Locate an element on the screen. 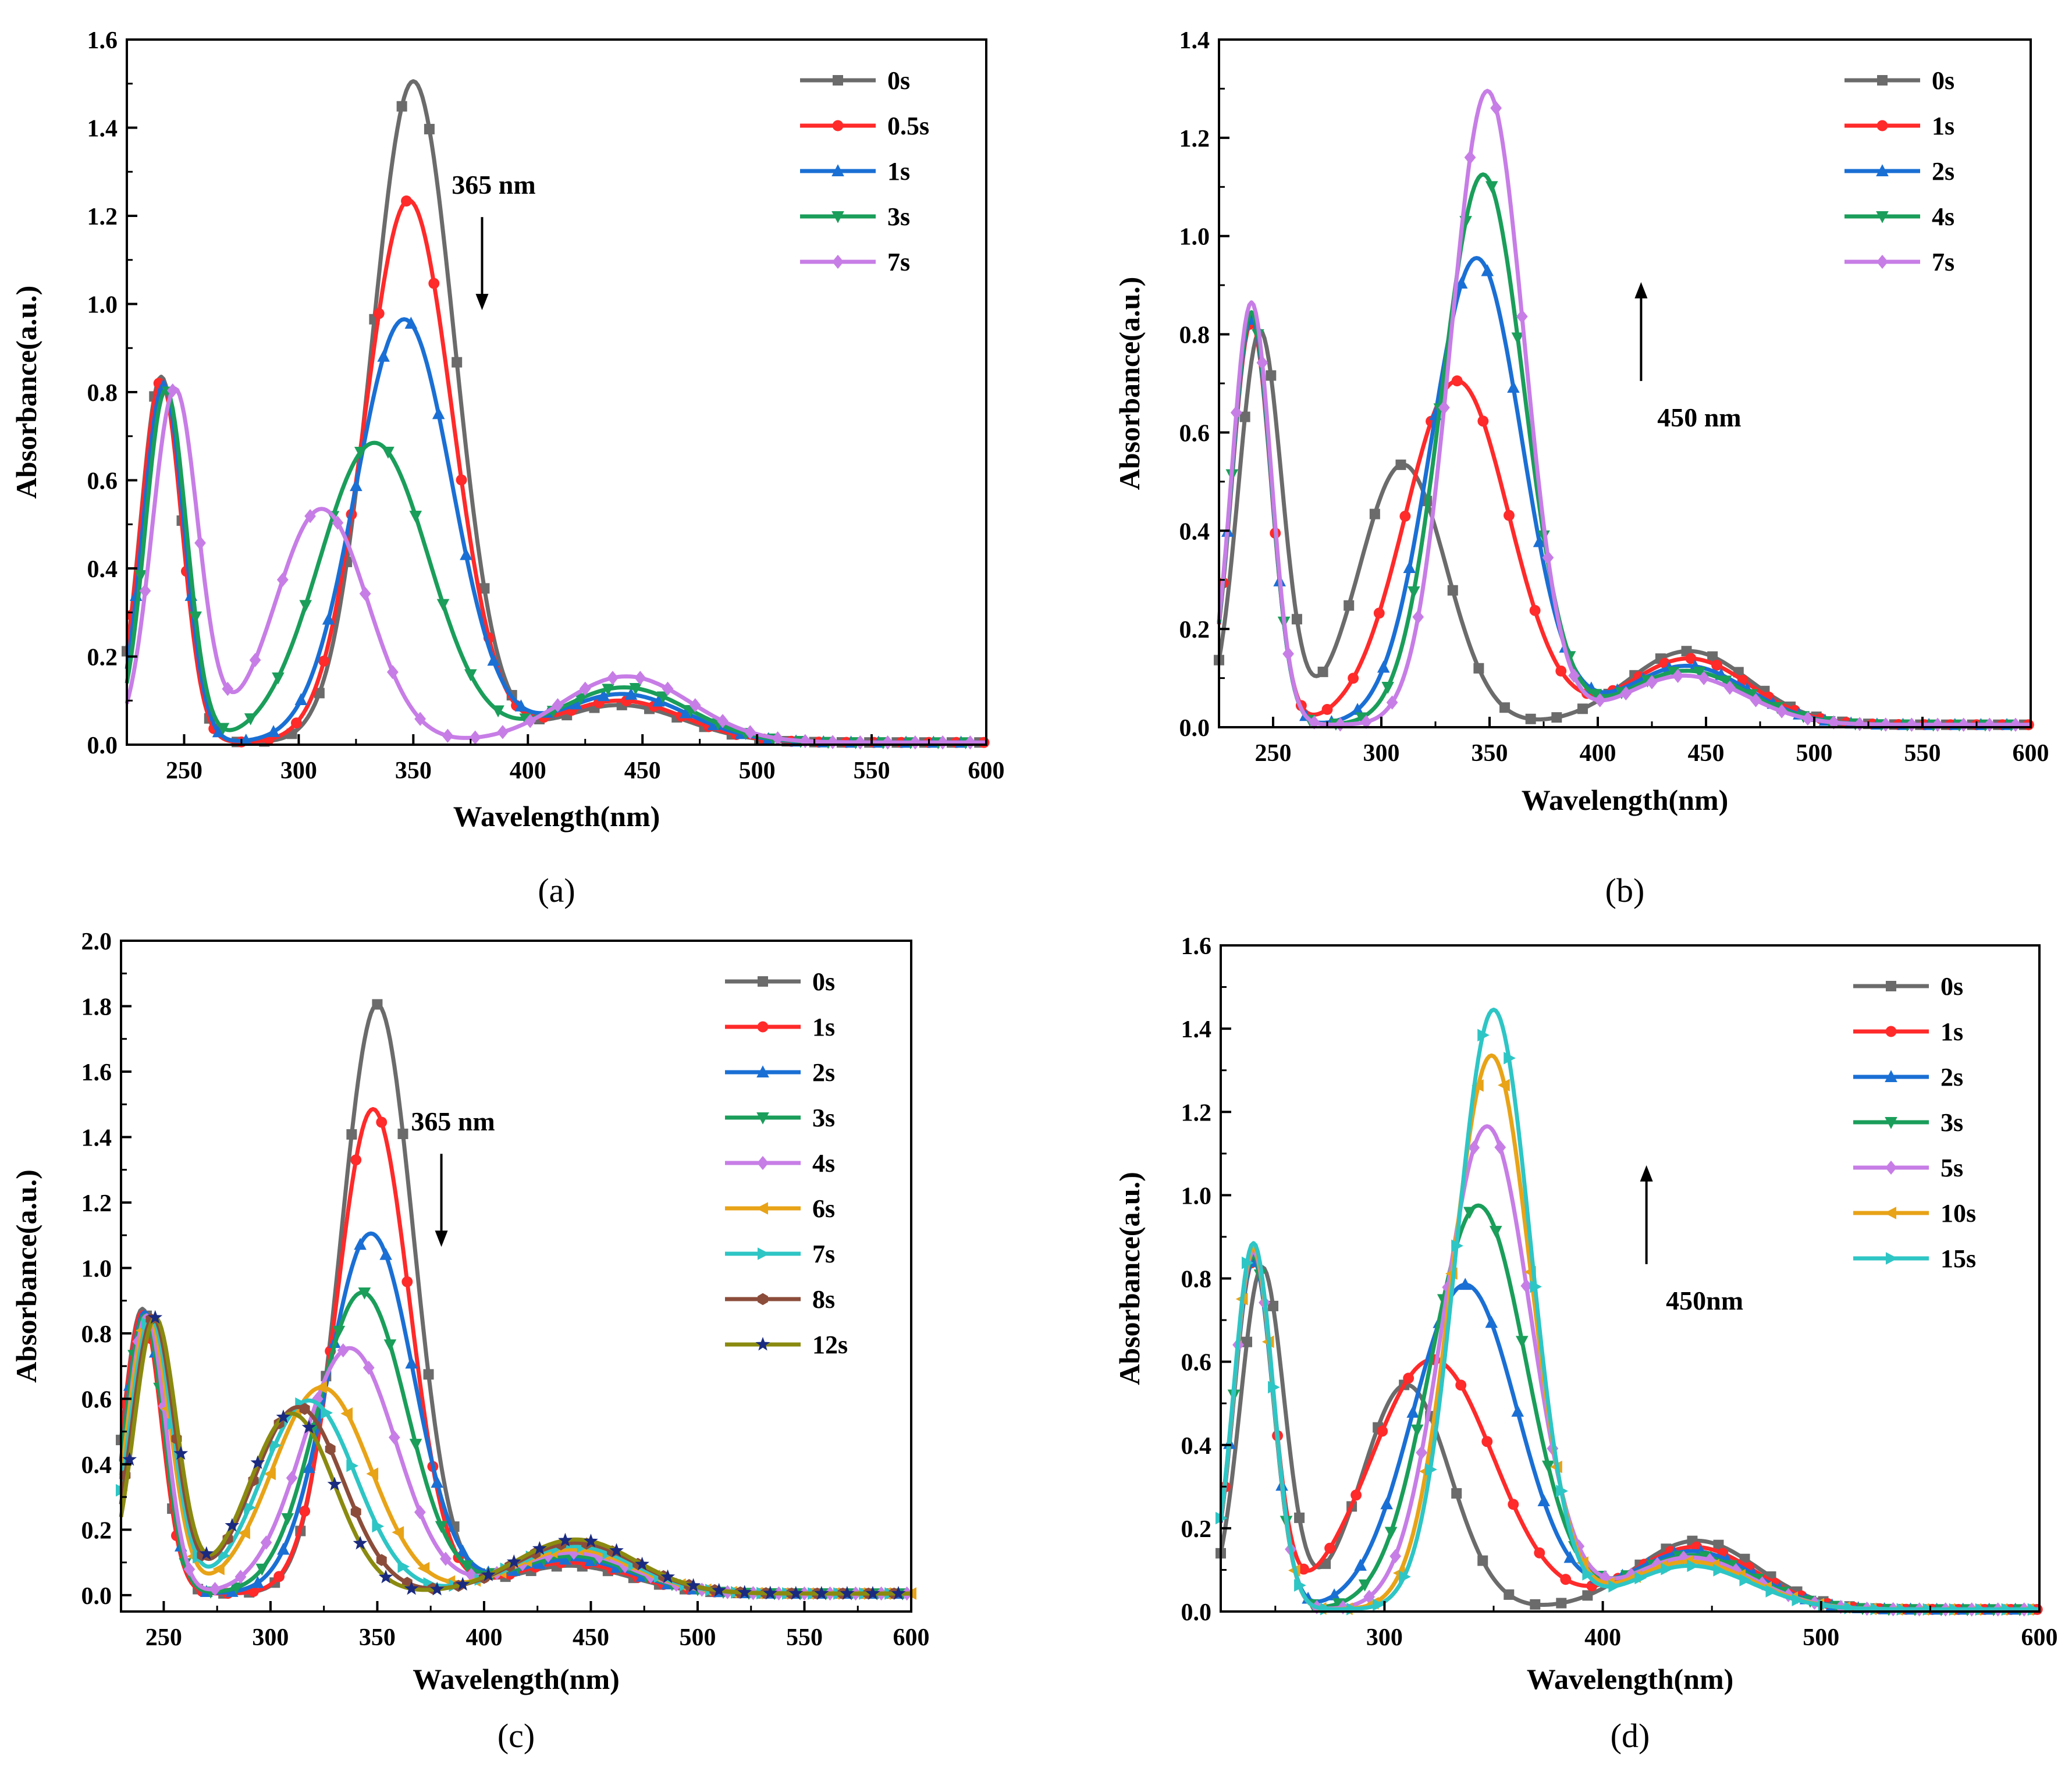  series-7s is located at coordinates (555, 566).